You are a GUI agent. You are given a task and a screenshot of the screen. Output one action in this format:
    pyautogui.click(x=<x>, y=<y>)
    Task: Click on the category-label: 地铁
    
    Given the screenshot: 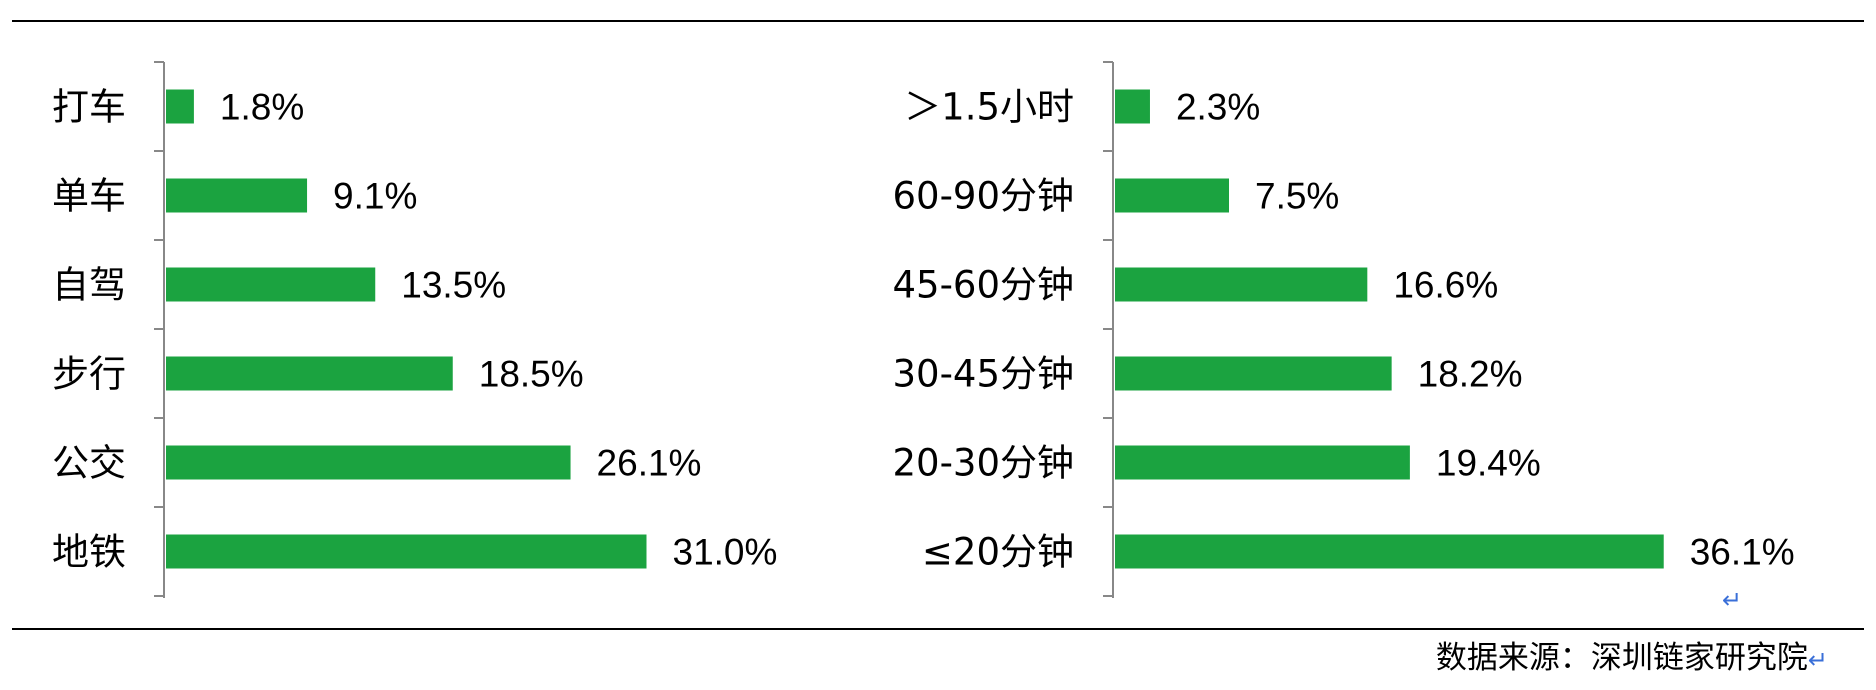 What is the action you would take?
    pyautogui.click(x=89, y=552)
    